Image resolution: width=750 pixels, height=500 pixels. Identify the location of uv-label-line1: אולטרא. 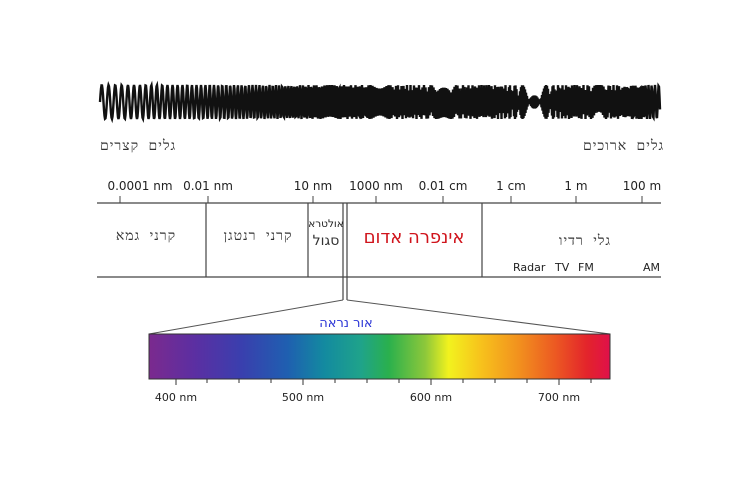
(326, 224).